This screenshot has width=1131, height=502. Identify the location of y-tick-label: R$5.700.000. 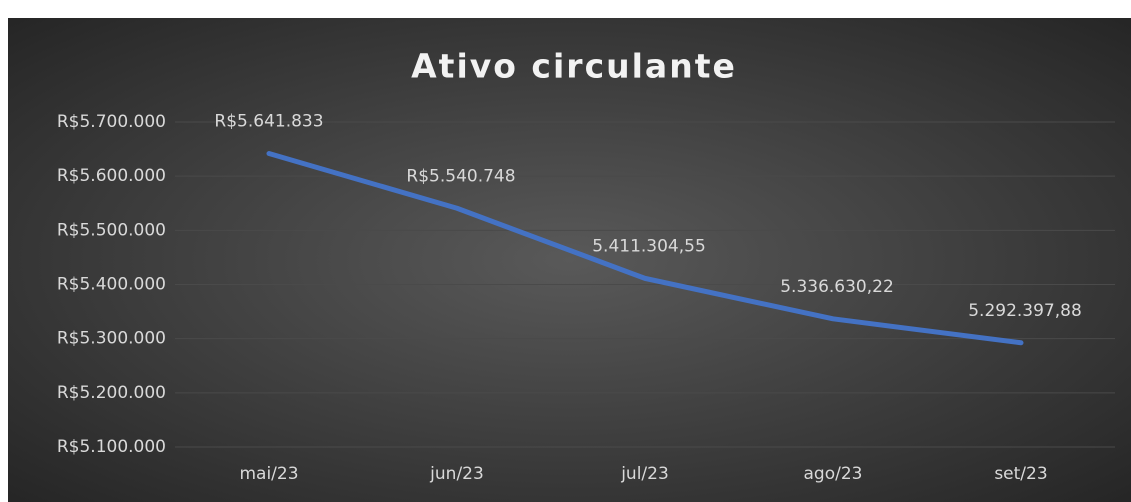
(111, 122).